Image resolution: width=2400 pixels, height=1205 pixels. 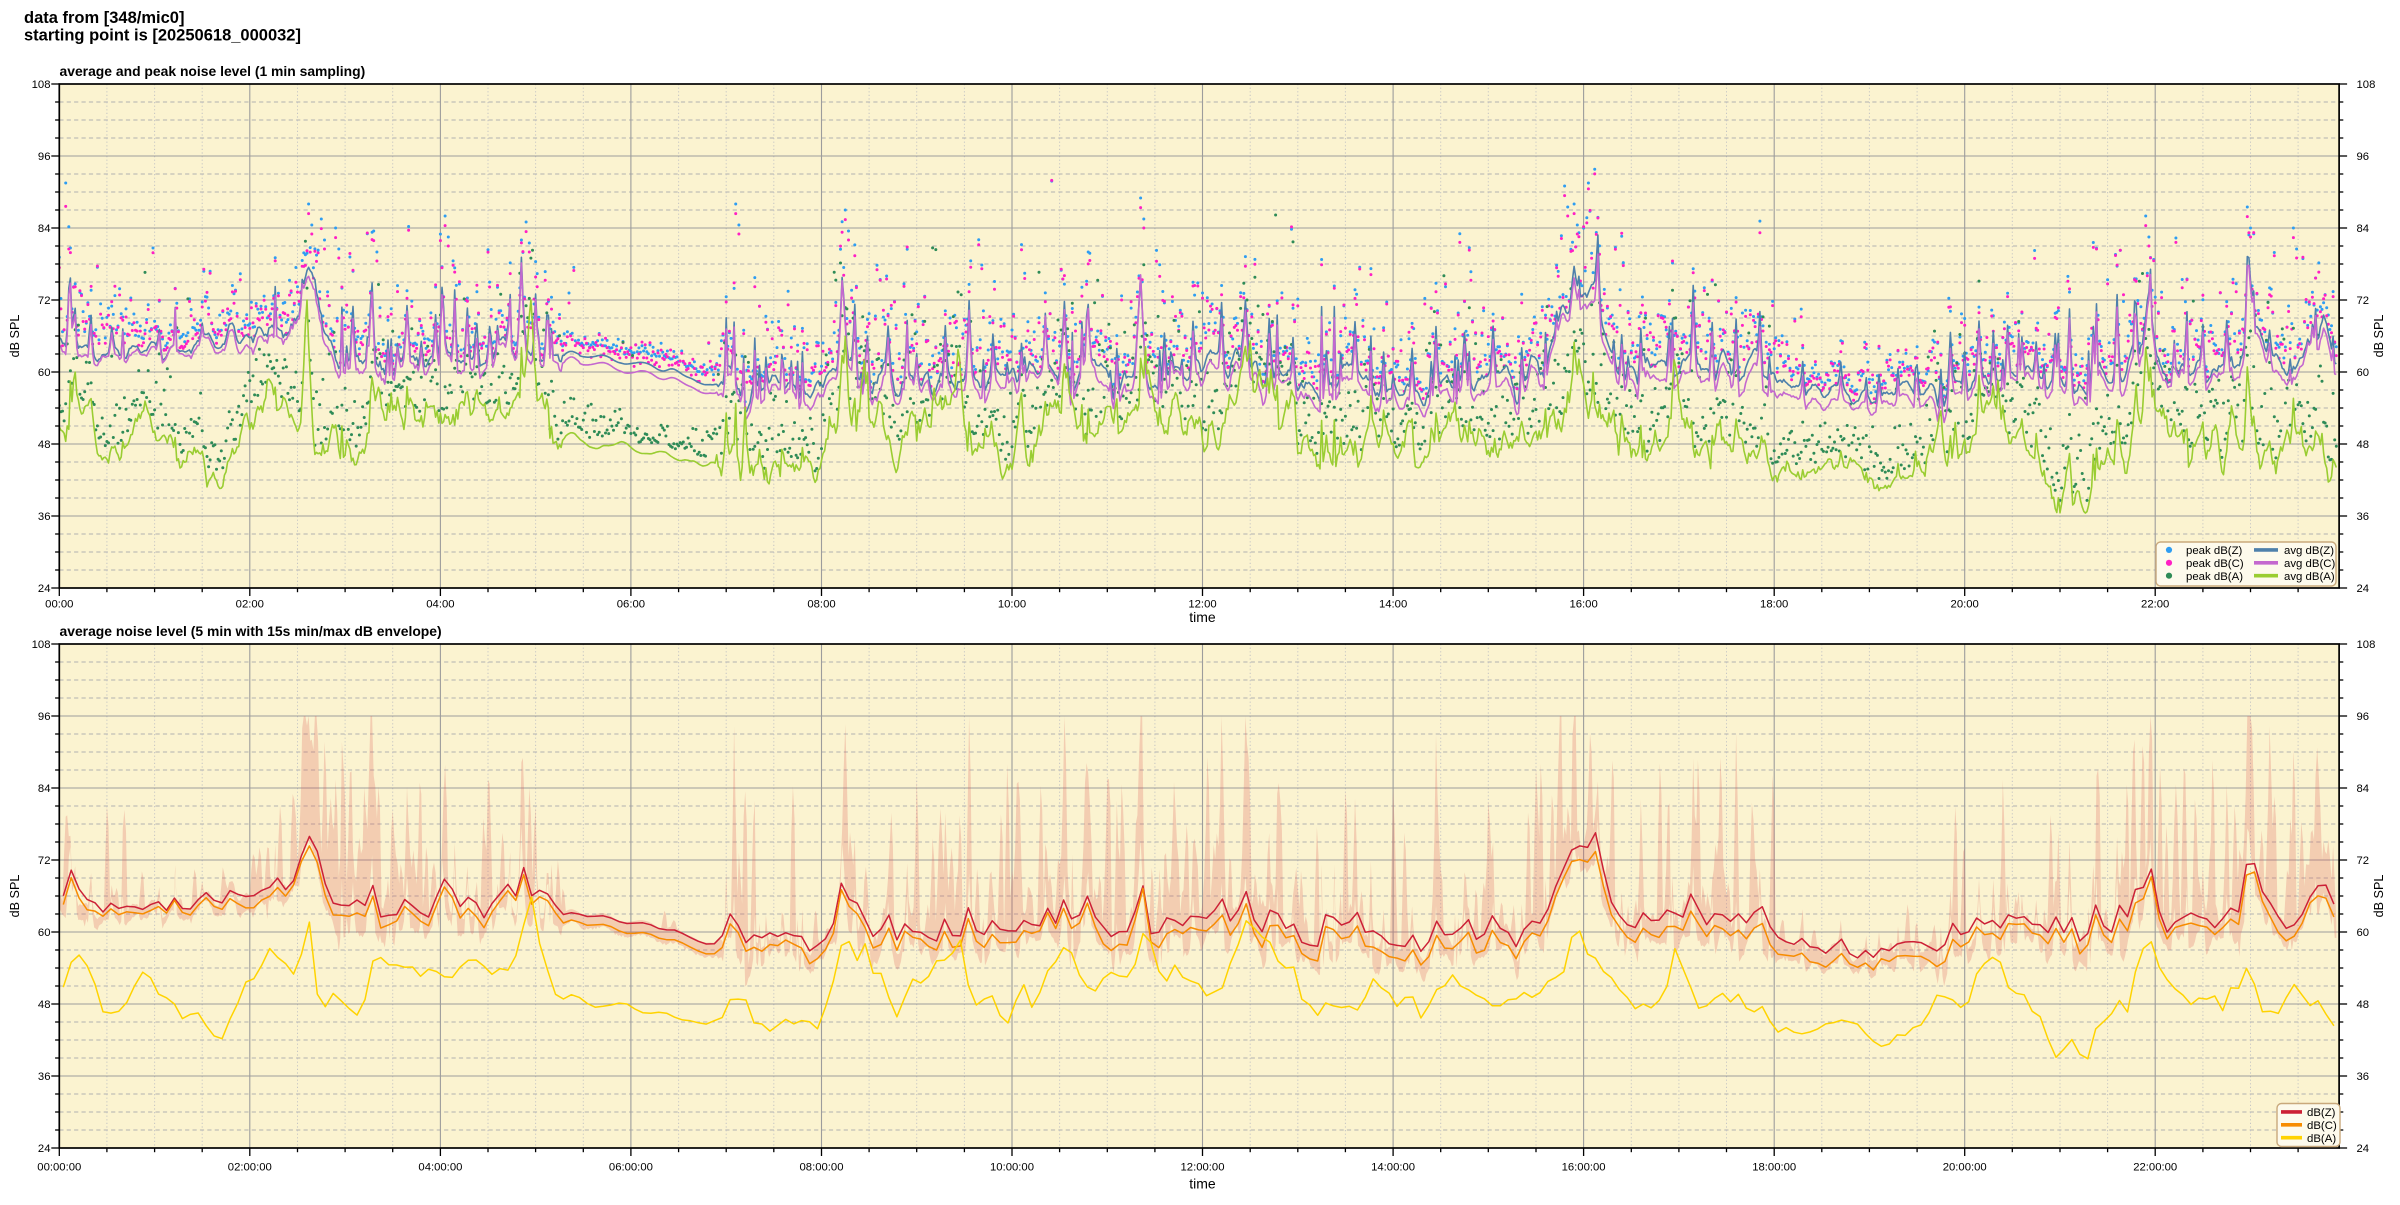 I want to click on svg-text: 20:00, so click(x=1965, y=605).